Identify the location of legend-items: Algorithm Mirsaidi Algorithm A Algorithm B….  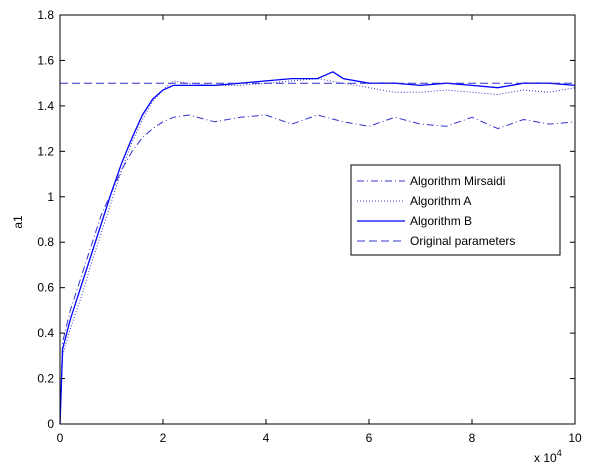
(436, 211).